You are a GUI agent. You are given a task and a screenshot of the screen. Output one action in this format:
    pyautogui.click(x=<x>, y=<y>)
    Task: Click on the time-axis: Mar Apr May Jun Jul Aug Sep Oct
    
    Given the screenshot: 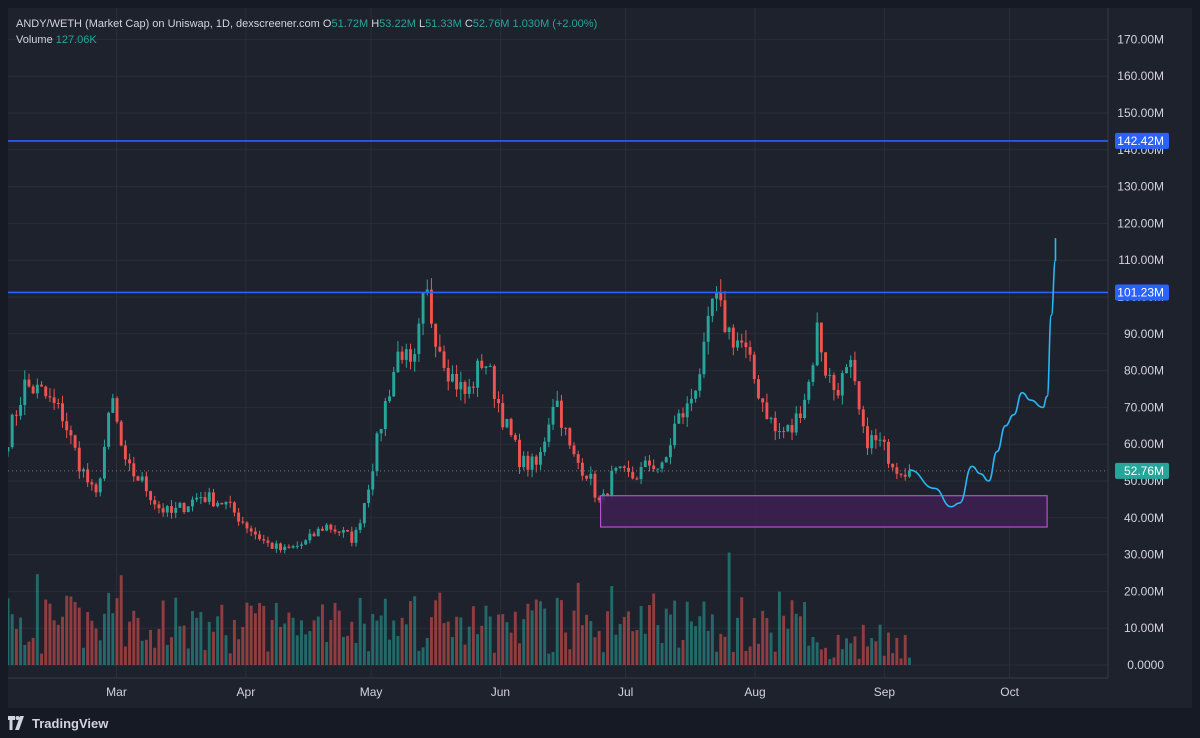 What is the action you would take?
    pyautogui.click(x=562, y=692)
    